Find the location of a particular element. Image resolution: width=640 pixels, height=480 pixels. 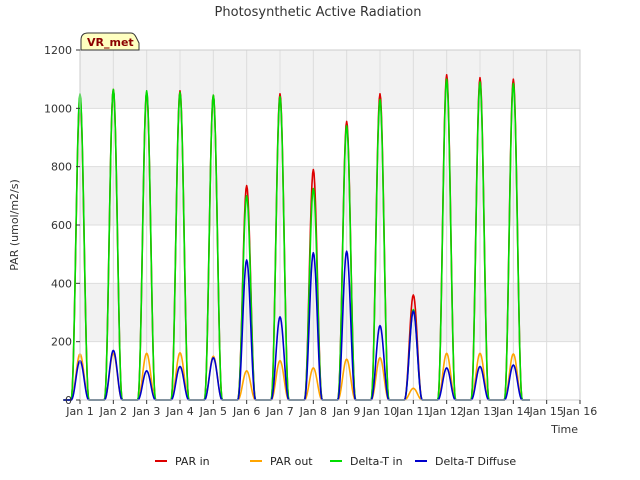

legend-label: PAR out is located at coordinates (291, 461).